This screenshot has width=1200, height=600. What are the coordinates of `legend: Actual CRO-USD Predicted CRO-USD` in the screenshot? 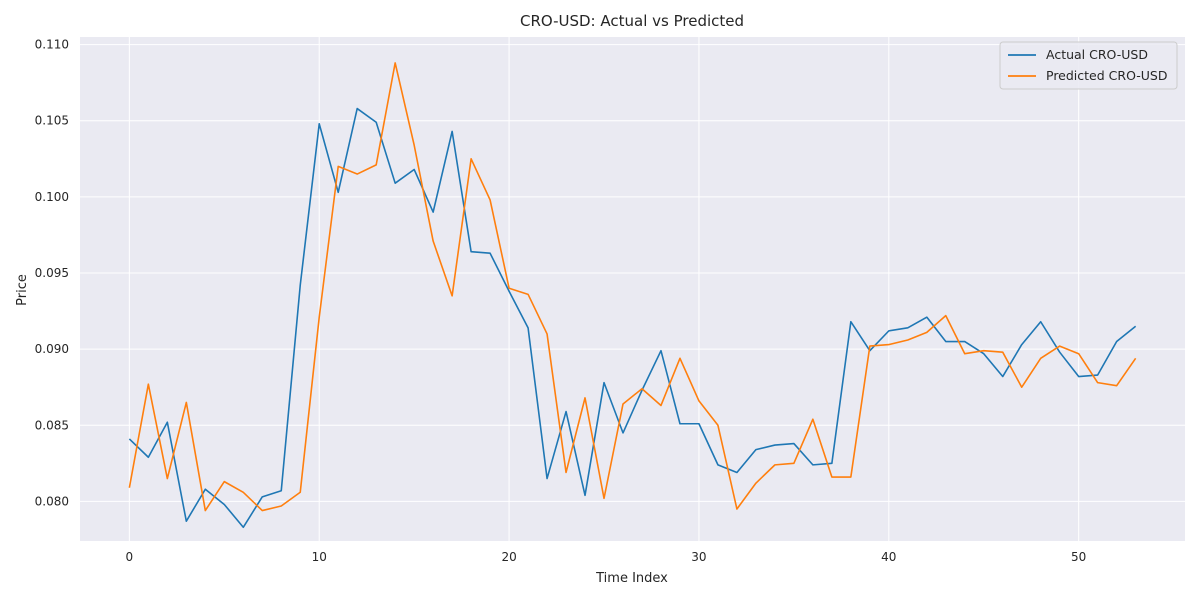 It's located at (1088, 65).